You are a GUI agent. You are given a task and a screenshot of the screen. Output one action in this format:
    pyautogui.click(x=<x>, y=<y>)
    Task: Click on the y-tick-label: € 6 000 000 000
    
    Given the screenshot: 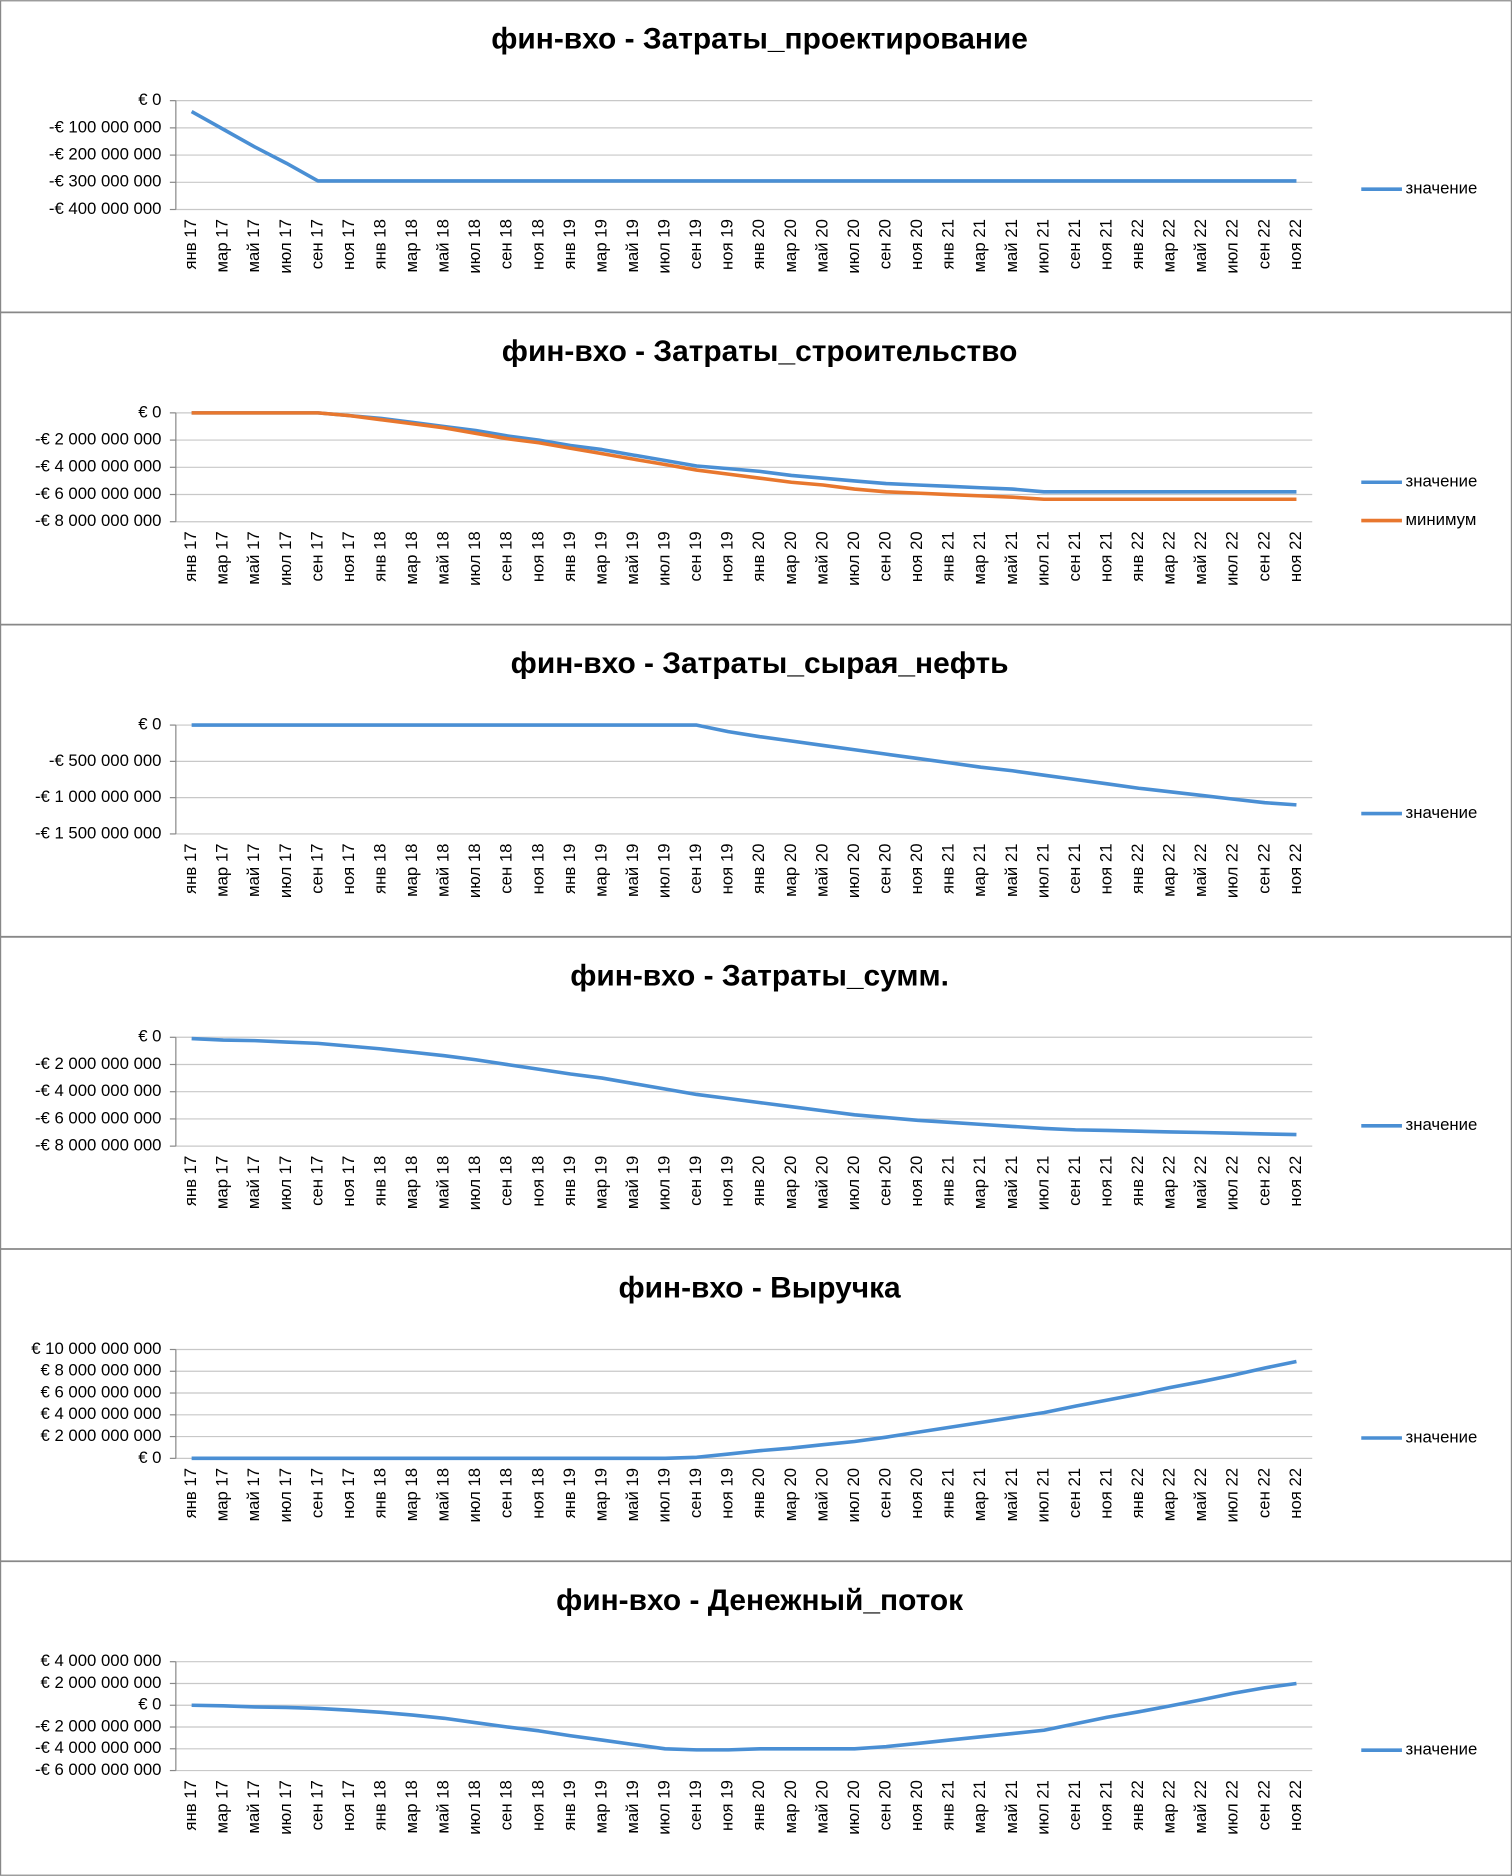 What is the action you would take?
    pyautogui.click(x=101, y=1391)
    